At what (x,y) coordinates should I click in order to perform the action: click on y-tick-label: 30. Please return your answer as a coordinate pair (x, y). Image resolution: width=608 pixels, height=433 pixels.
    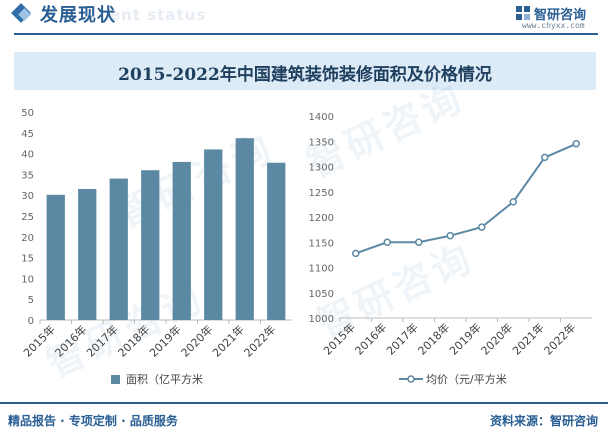
    Looking at the image, I should click on (27, 196).